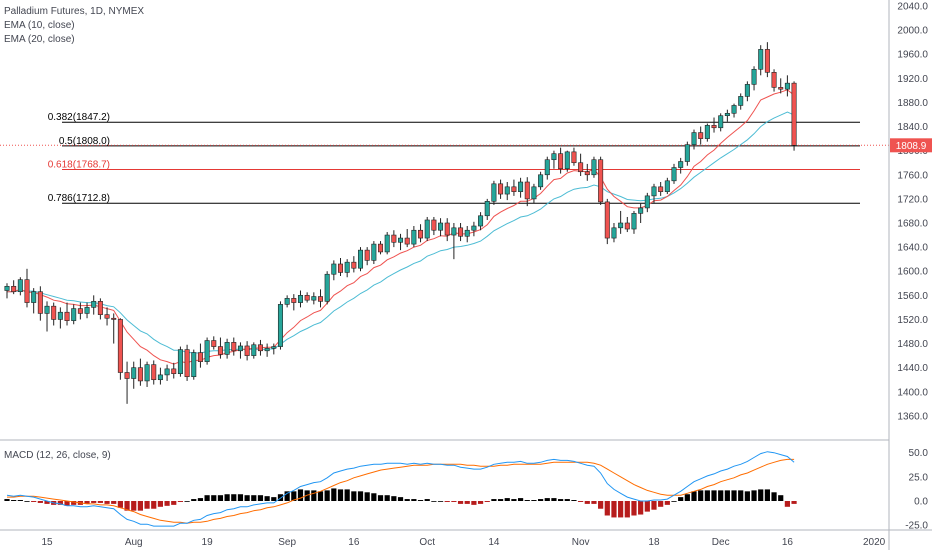 The image size is (932, 550). Describe the element at coordinates (919, 453) in the screenshot. I see `macd-tick-label: 50.0` at that location.